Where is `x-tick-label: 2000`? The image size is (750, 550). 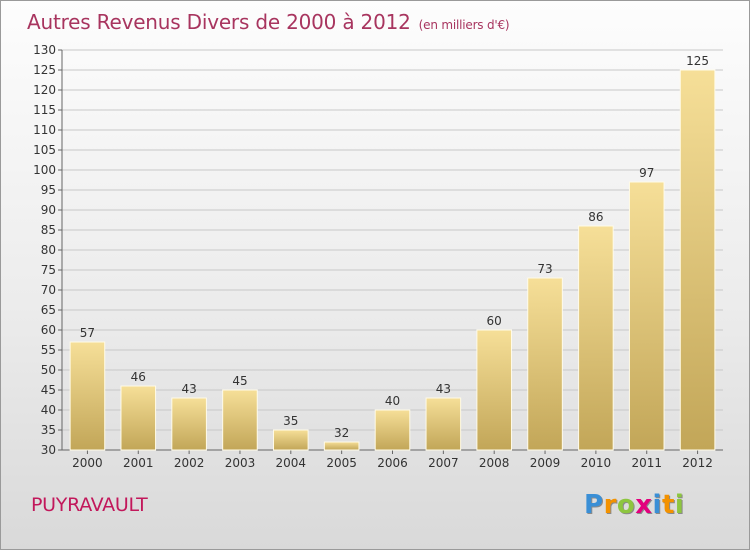
x-tick-label: 2000 is located at coordinates (87, 463).